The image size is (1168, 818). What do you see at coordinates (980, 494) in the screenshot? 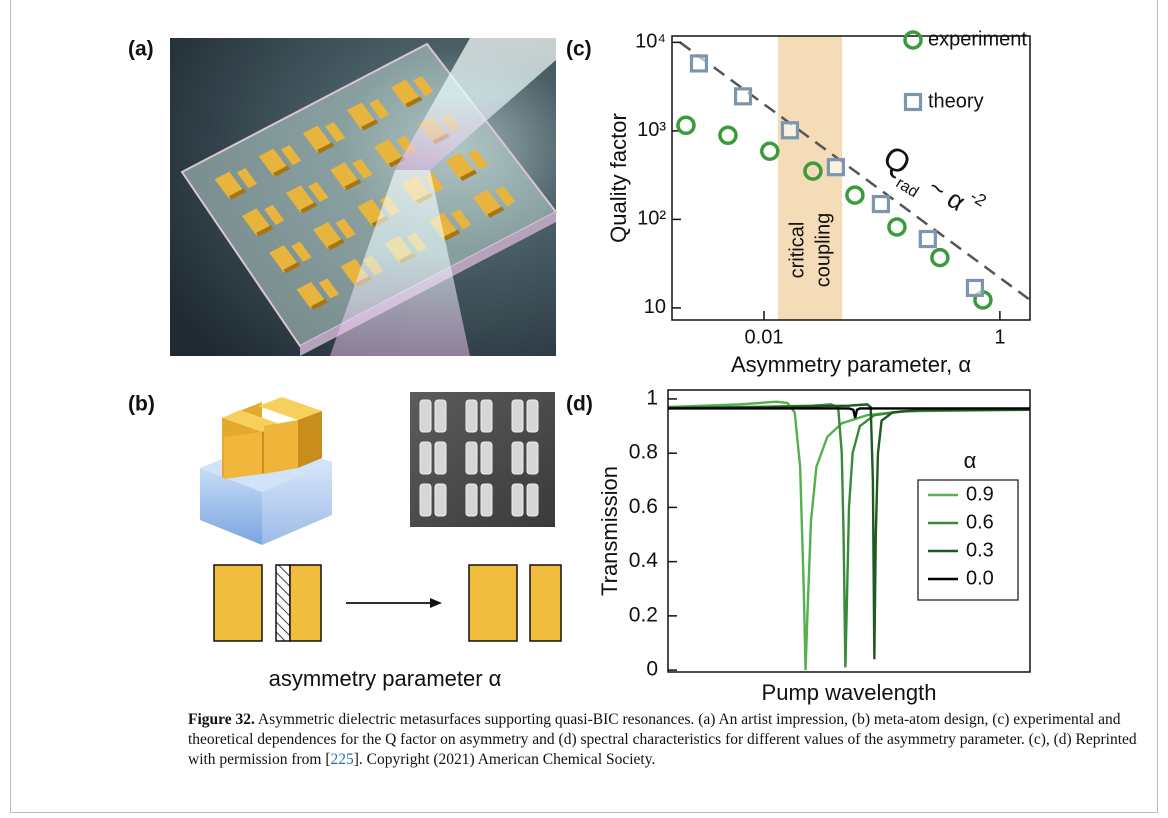
I see `legend-label: 0.9` at bounding box center [980, 494].